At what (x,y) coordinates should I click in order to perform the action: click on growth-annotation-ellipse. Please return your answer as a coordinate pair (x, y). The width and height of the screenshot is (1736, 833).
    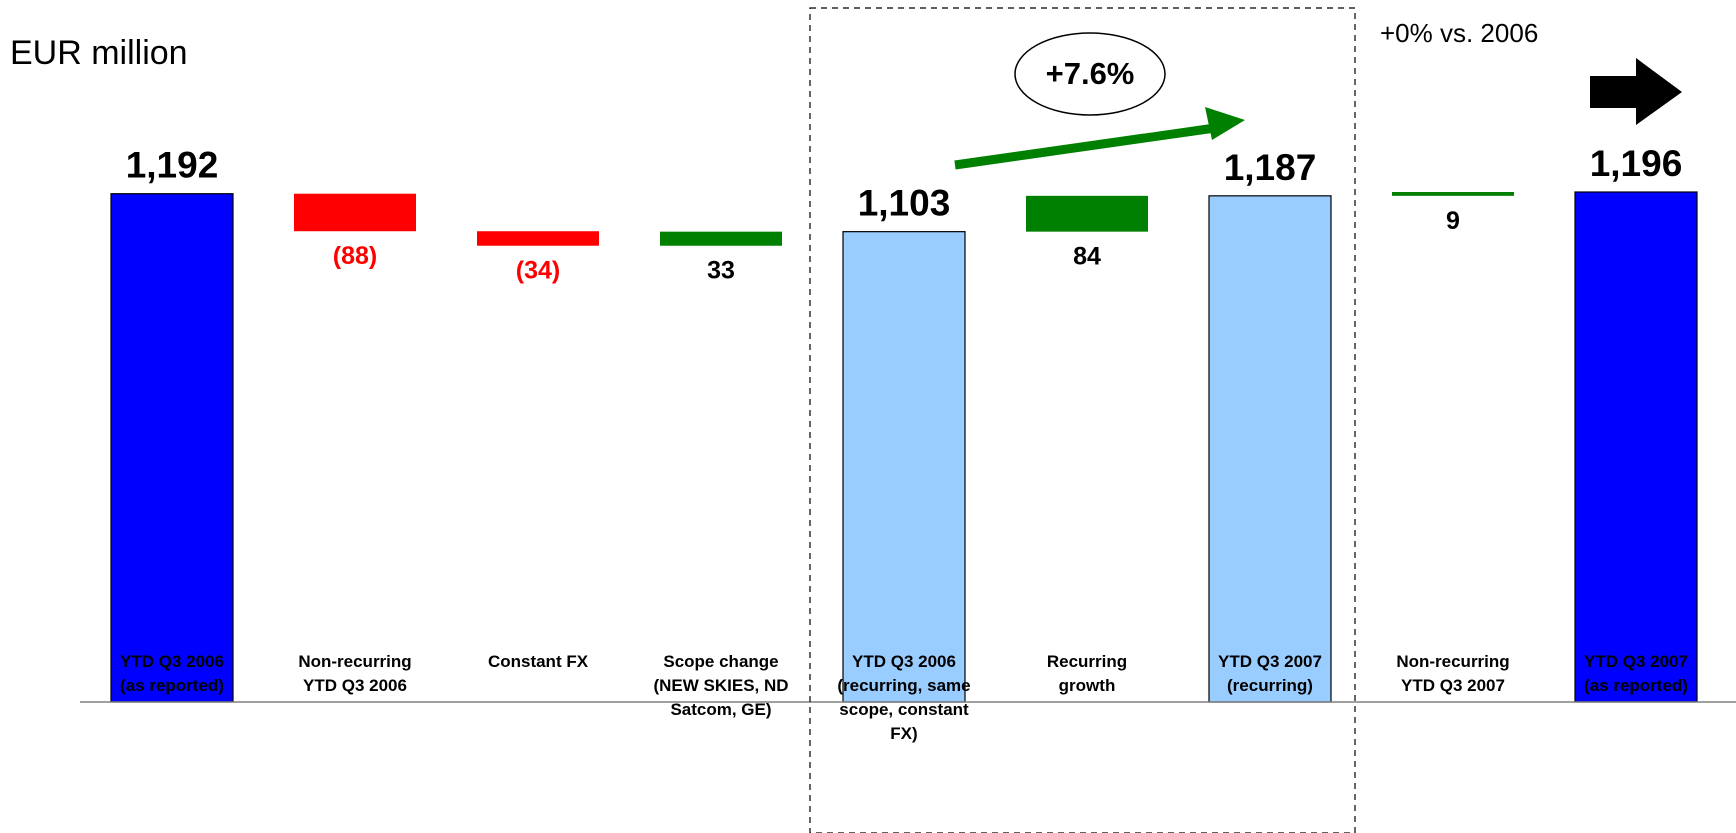
    Looking at the image, I should click on (1090, 74).